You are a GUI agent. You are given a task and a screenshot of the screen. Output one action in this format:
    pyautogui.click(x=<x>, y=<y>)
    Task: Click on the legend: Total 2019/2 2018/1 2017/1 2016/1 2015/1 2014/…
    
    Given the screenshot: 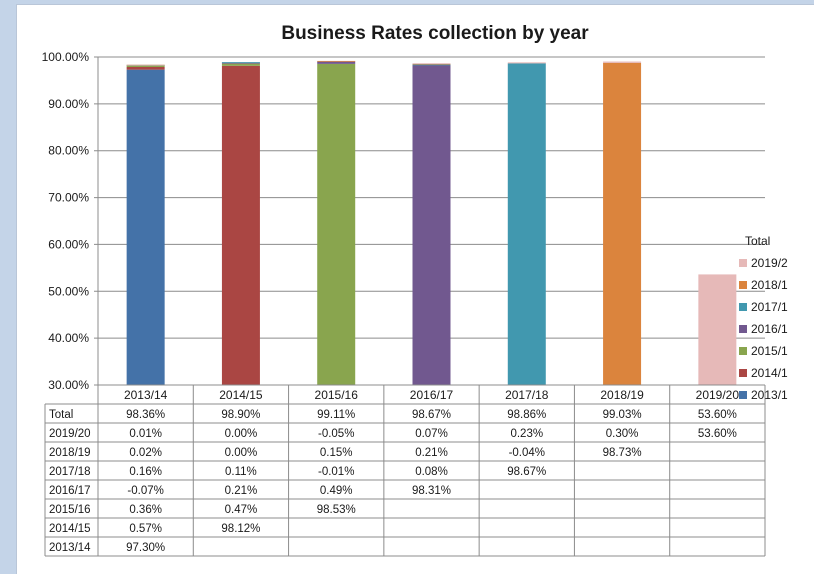 What is the action you would take?
    pyautogui.click(x=763, y=318)
    